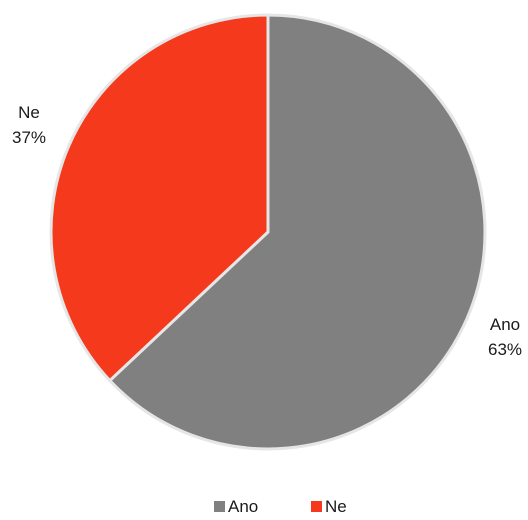 This screenshot has width=528, height=520. What do you see at coordinates (280, 506) in the screenshot?
I see `legend: Ano Ne` at bounding box center [280, 506].